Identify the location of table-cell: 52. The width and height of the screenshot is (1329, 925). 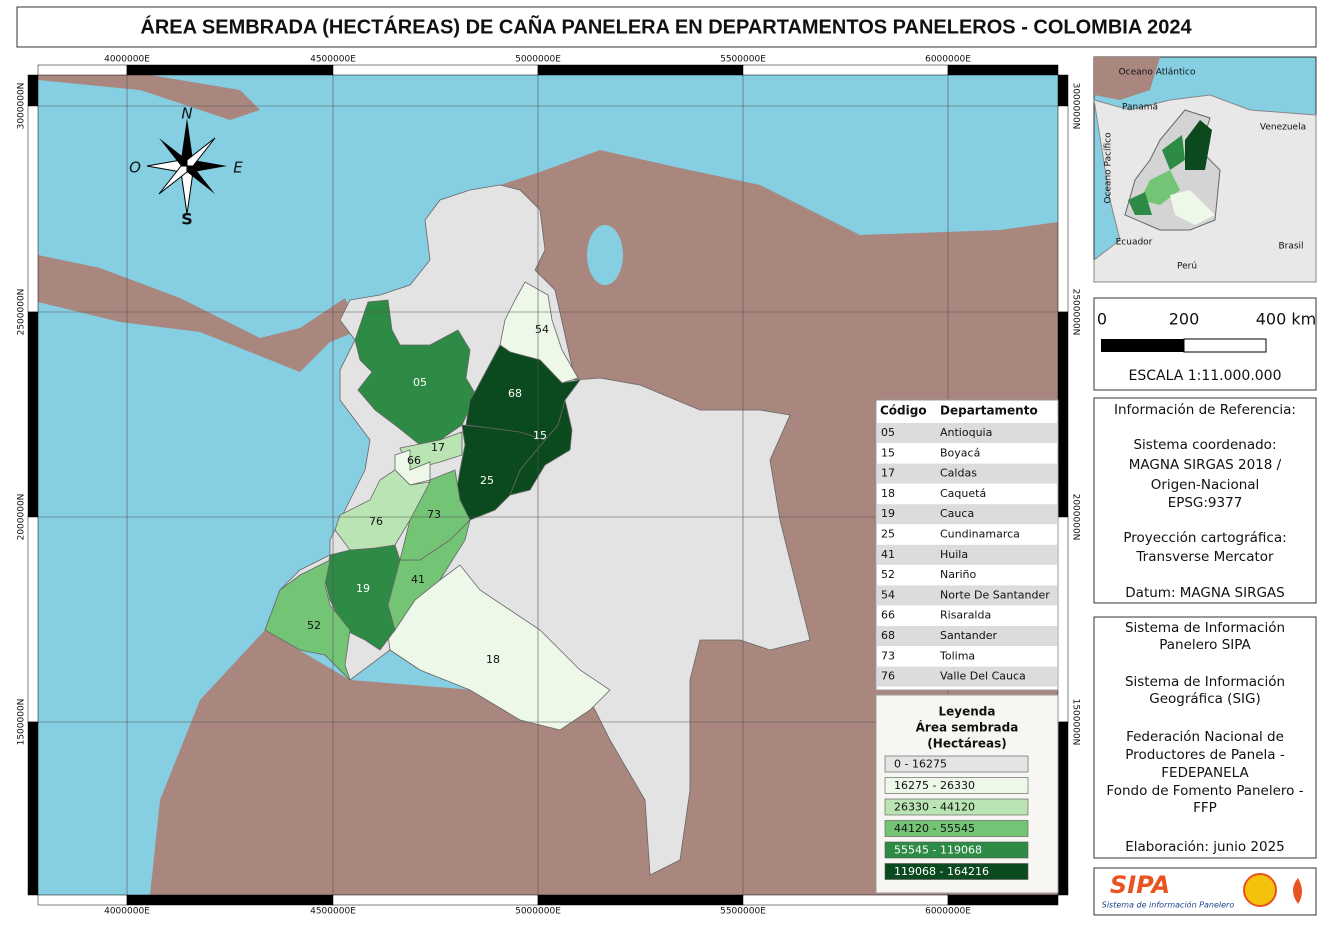
(888, 574).